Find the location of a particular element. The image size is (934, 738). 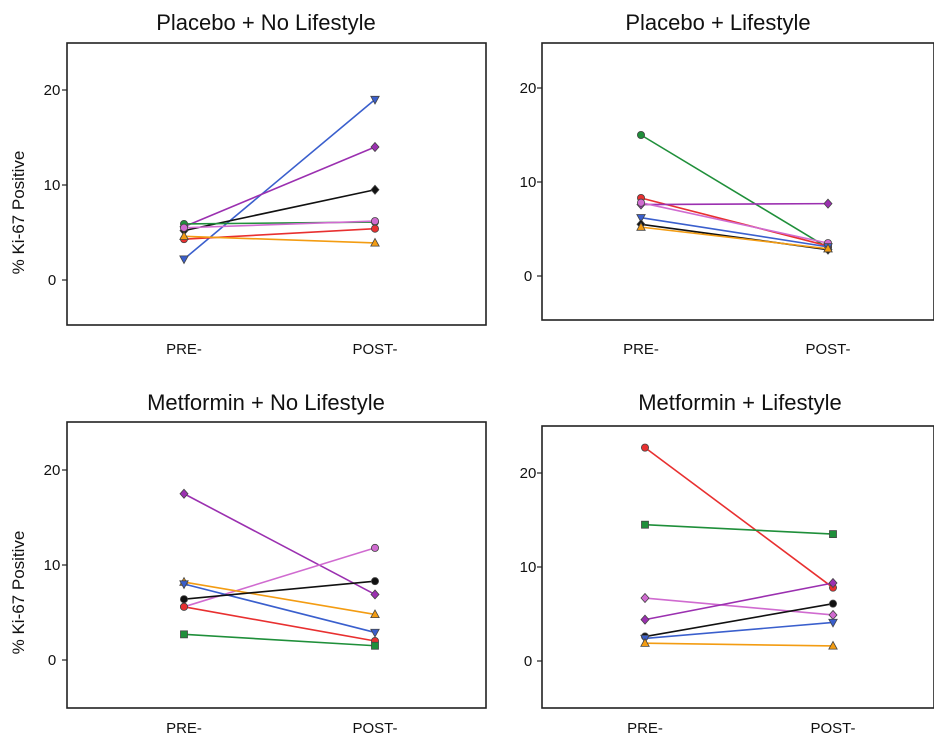

panel-title: Metformin + Lifestyle is located at coordinates (740, 402).